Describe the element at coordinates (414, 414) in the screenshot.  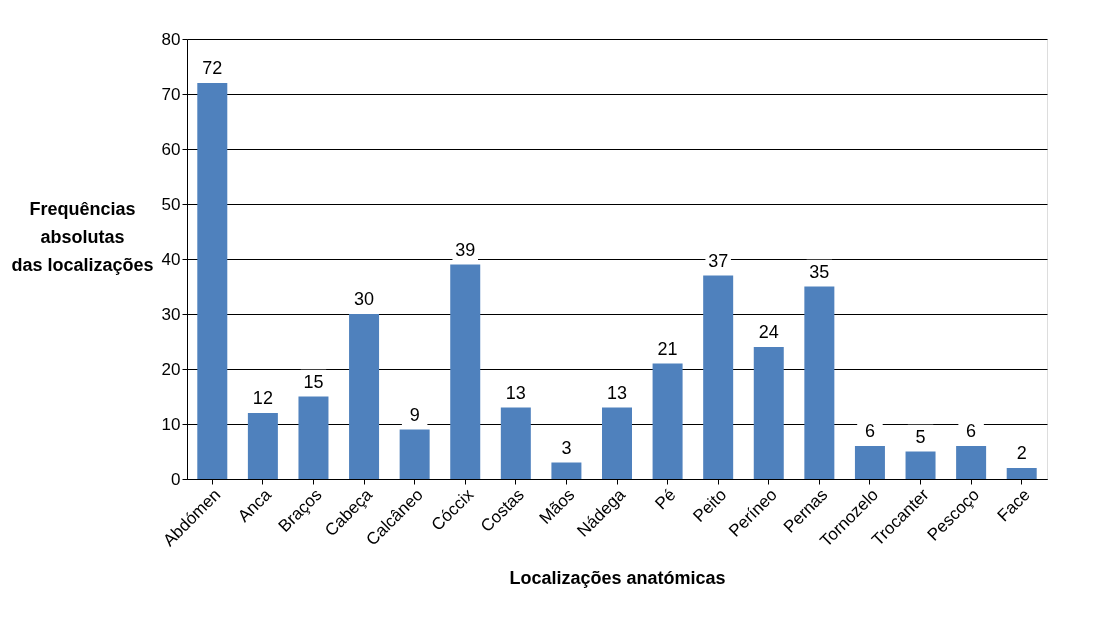
I see `data-label: 9` at that location.